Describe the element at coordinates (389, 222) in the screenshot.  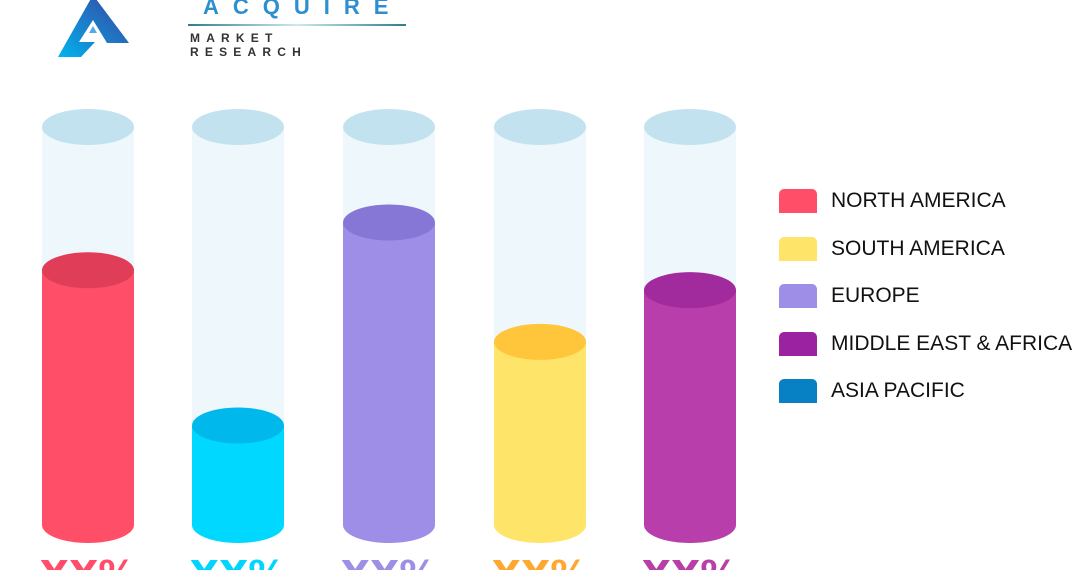
I see `bar-top-europe` at that location.